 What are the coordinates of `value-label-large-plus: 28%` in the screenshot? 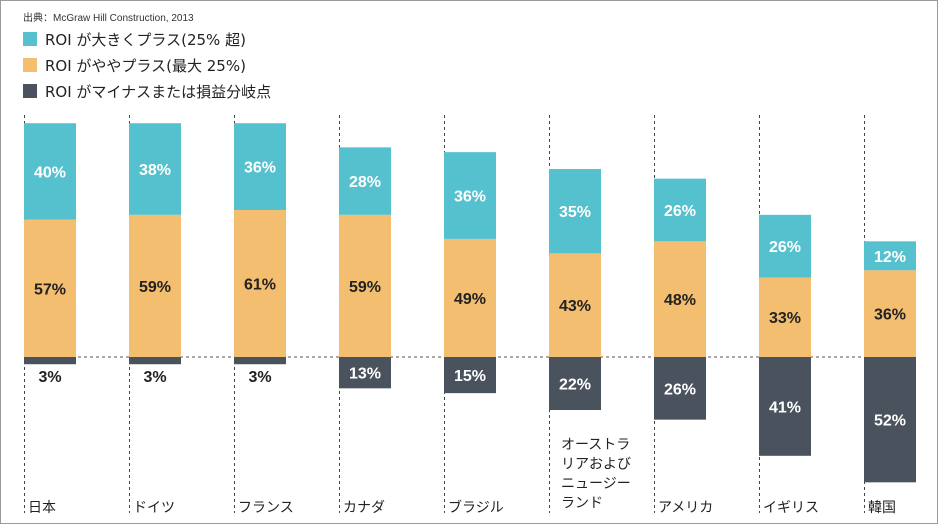 It's located at (365, 182).